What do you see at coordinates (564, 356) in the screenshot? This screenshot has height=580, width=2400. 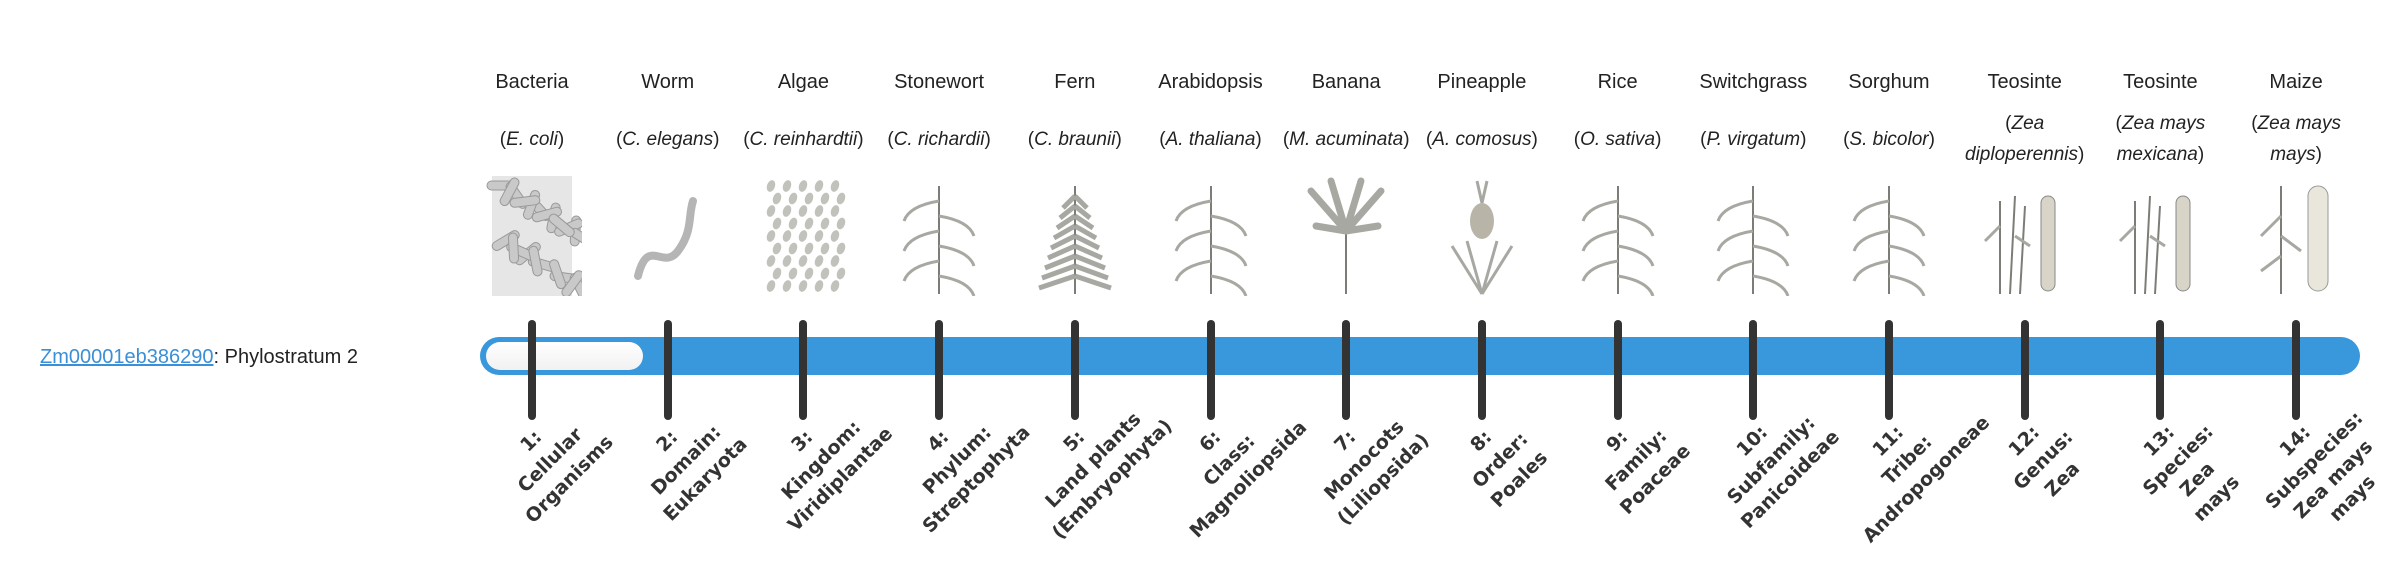 I see `phylostratum-bar-fill` at bounding box center [564, 356].